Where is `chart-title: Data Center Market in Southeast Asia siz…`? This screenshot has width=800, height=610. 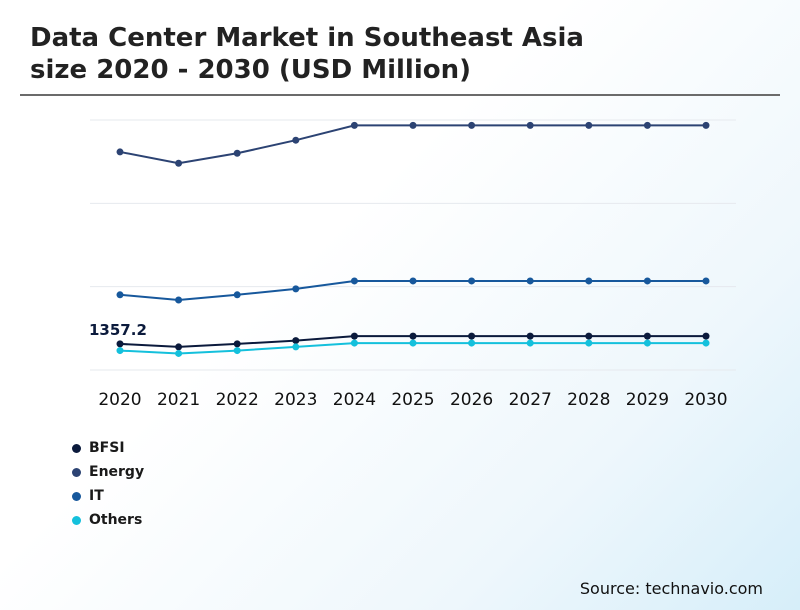 chart-title: Data Center Market in Southeast Asia siz… is located at coordinates (307, 54).